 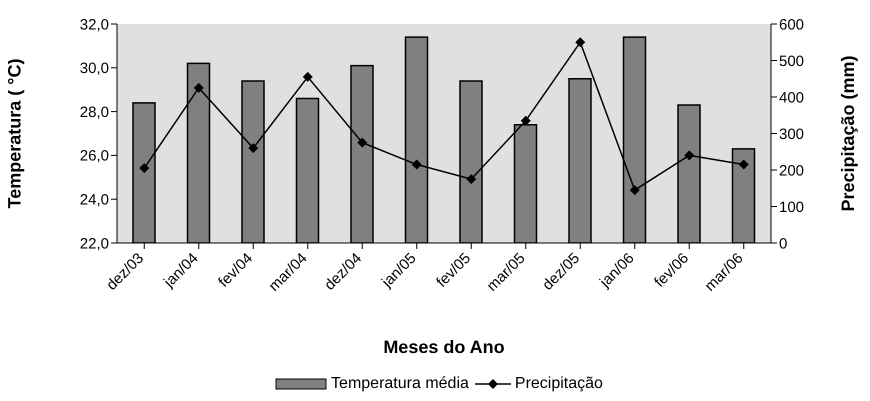 What do you see at coordinates (791, 25) in the screenshot?
I see `y2-tick-label: 600` at bounding box center [791, 25].